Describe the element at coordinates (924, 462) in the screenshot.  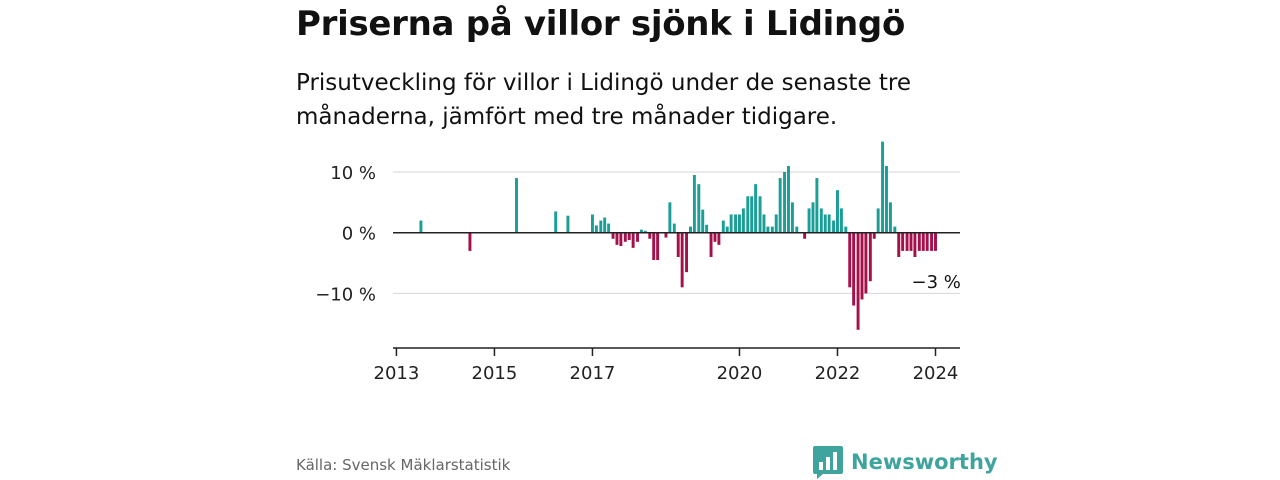
I see `newsworthy-logo-text: Newsworthy` at that location.